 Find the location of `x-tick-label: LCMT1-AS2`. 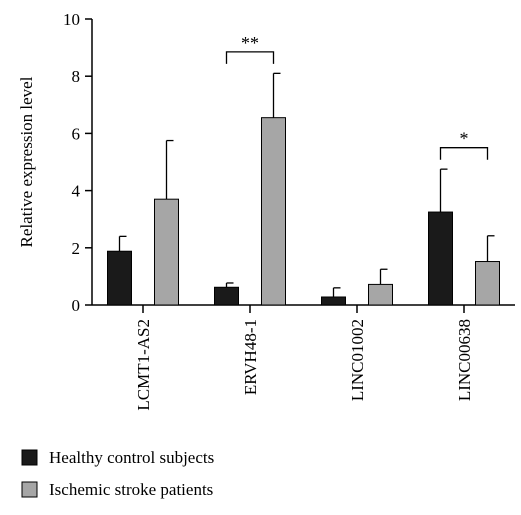

x-tick-label: LCMT1-AS2 is located at coordinates (143, 365).